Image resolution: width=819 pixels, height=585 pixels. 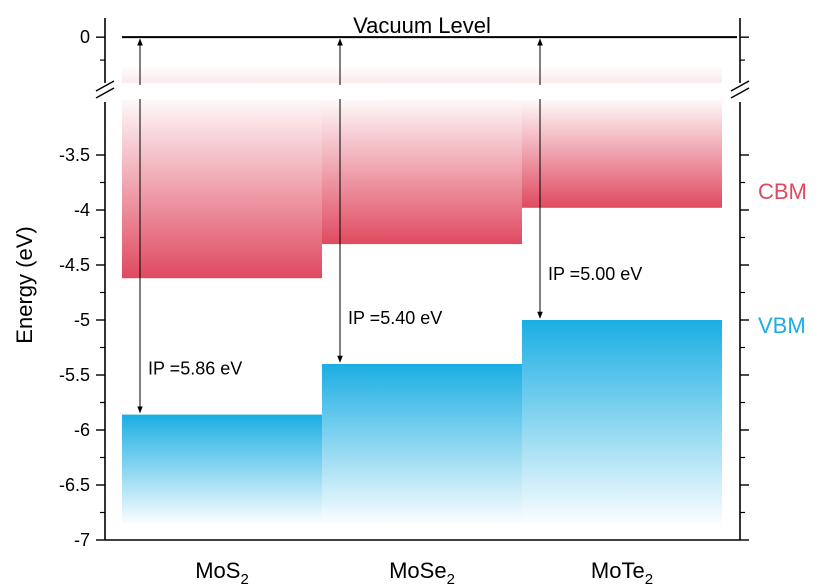 I want to click on cbm-band-mote2, so click(x=622, y=154).